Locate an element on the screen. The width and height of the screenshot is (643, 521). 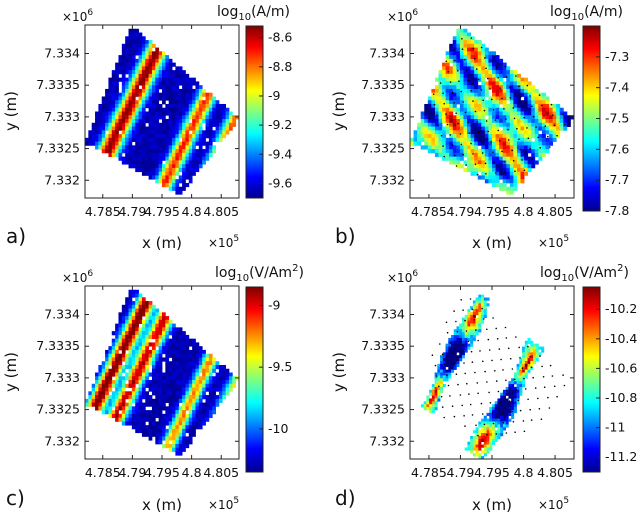
y-tick-label: 7.332 is located at coordinates (62, 179).